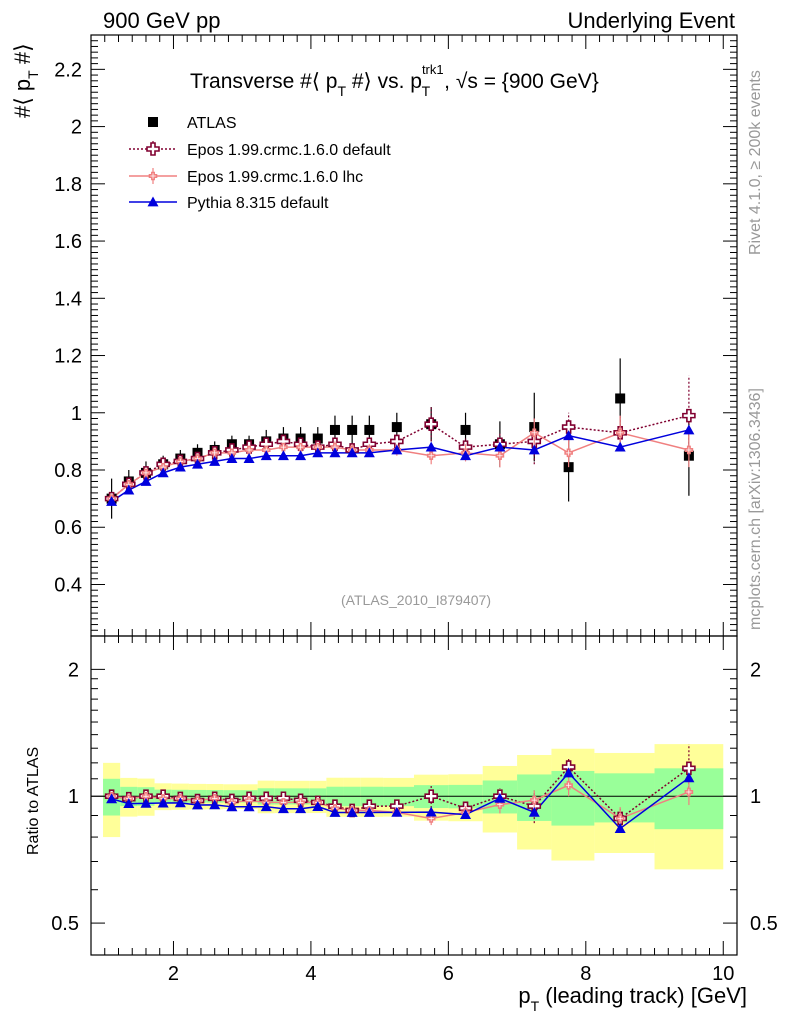 The width and height of the screenshot is (786, 1024). I want to click on x-tick-label: 4, so click(310, 974).